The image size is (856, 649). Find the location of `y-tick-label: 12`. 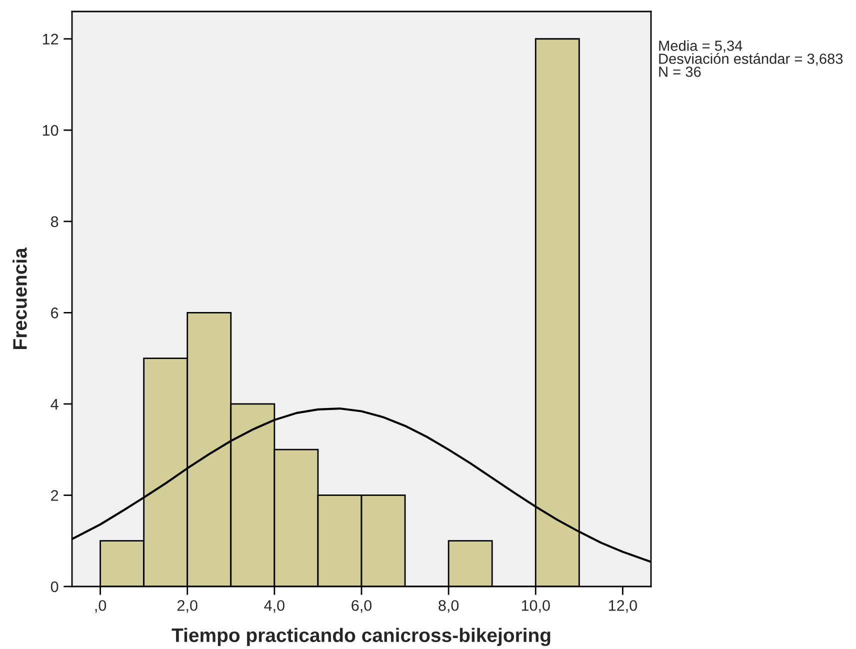

y-tick-label: 12 is located at coordinates (50, 39).